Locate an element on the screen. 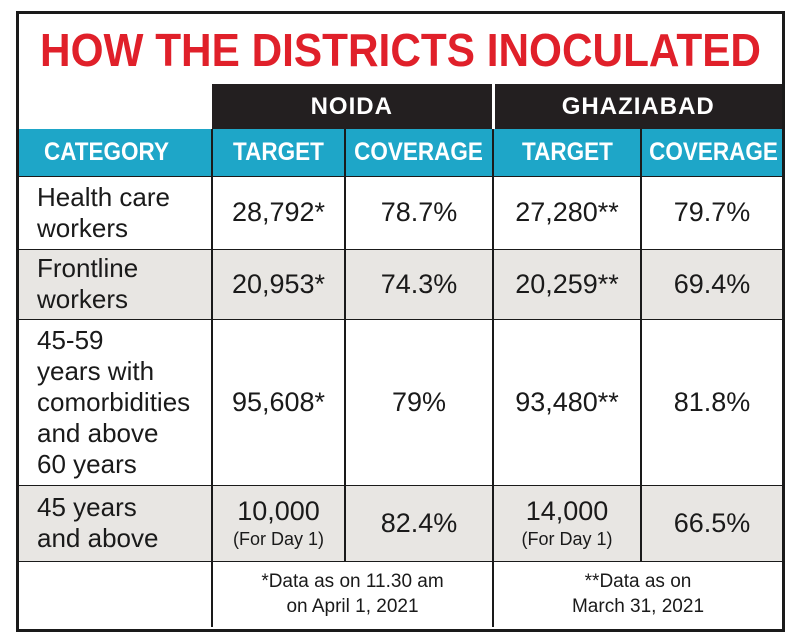 Image resolution: width=801 pixels, height=642 pixels. cell-noida-coverage-value: 79% is located at coordinates (419, 401).